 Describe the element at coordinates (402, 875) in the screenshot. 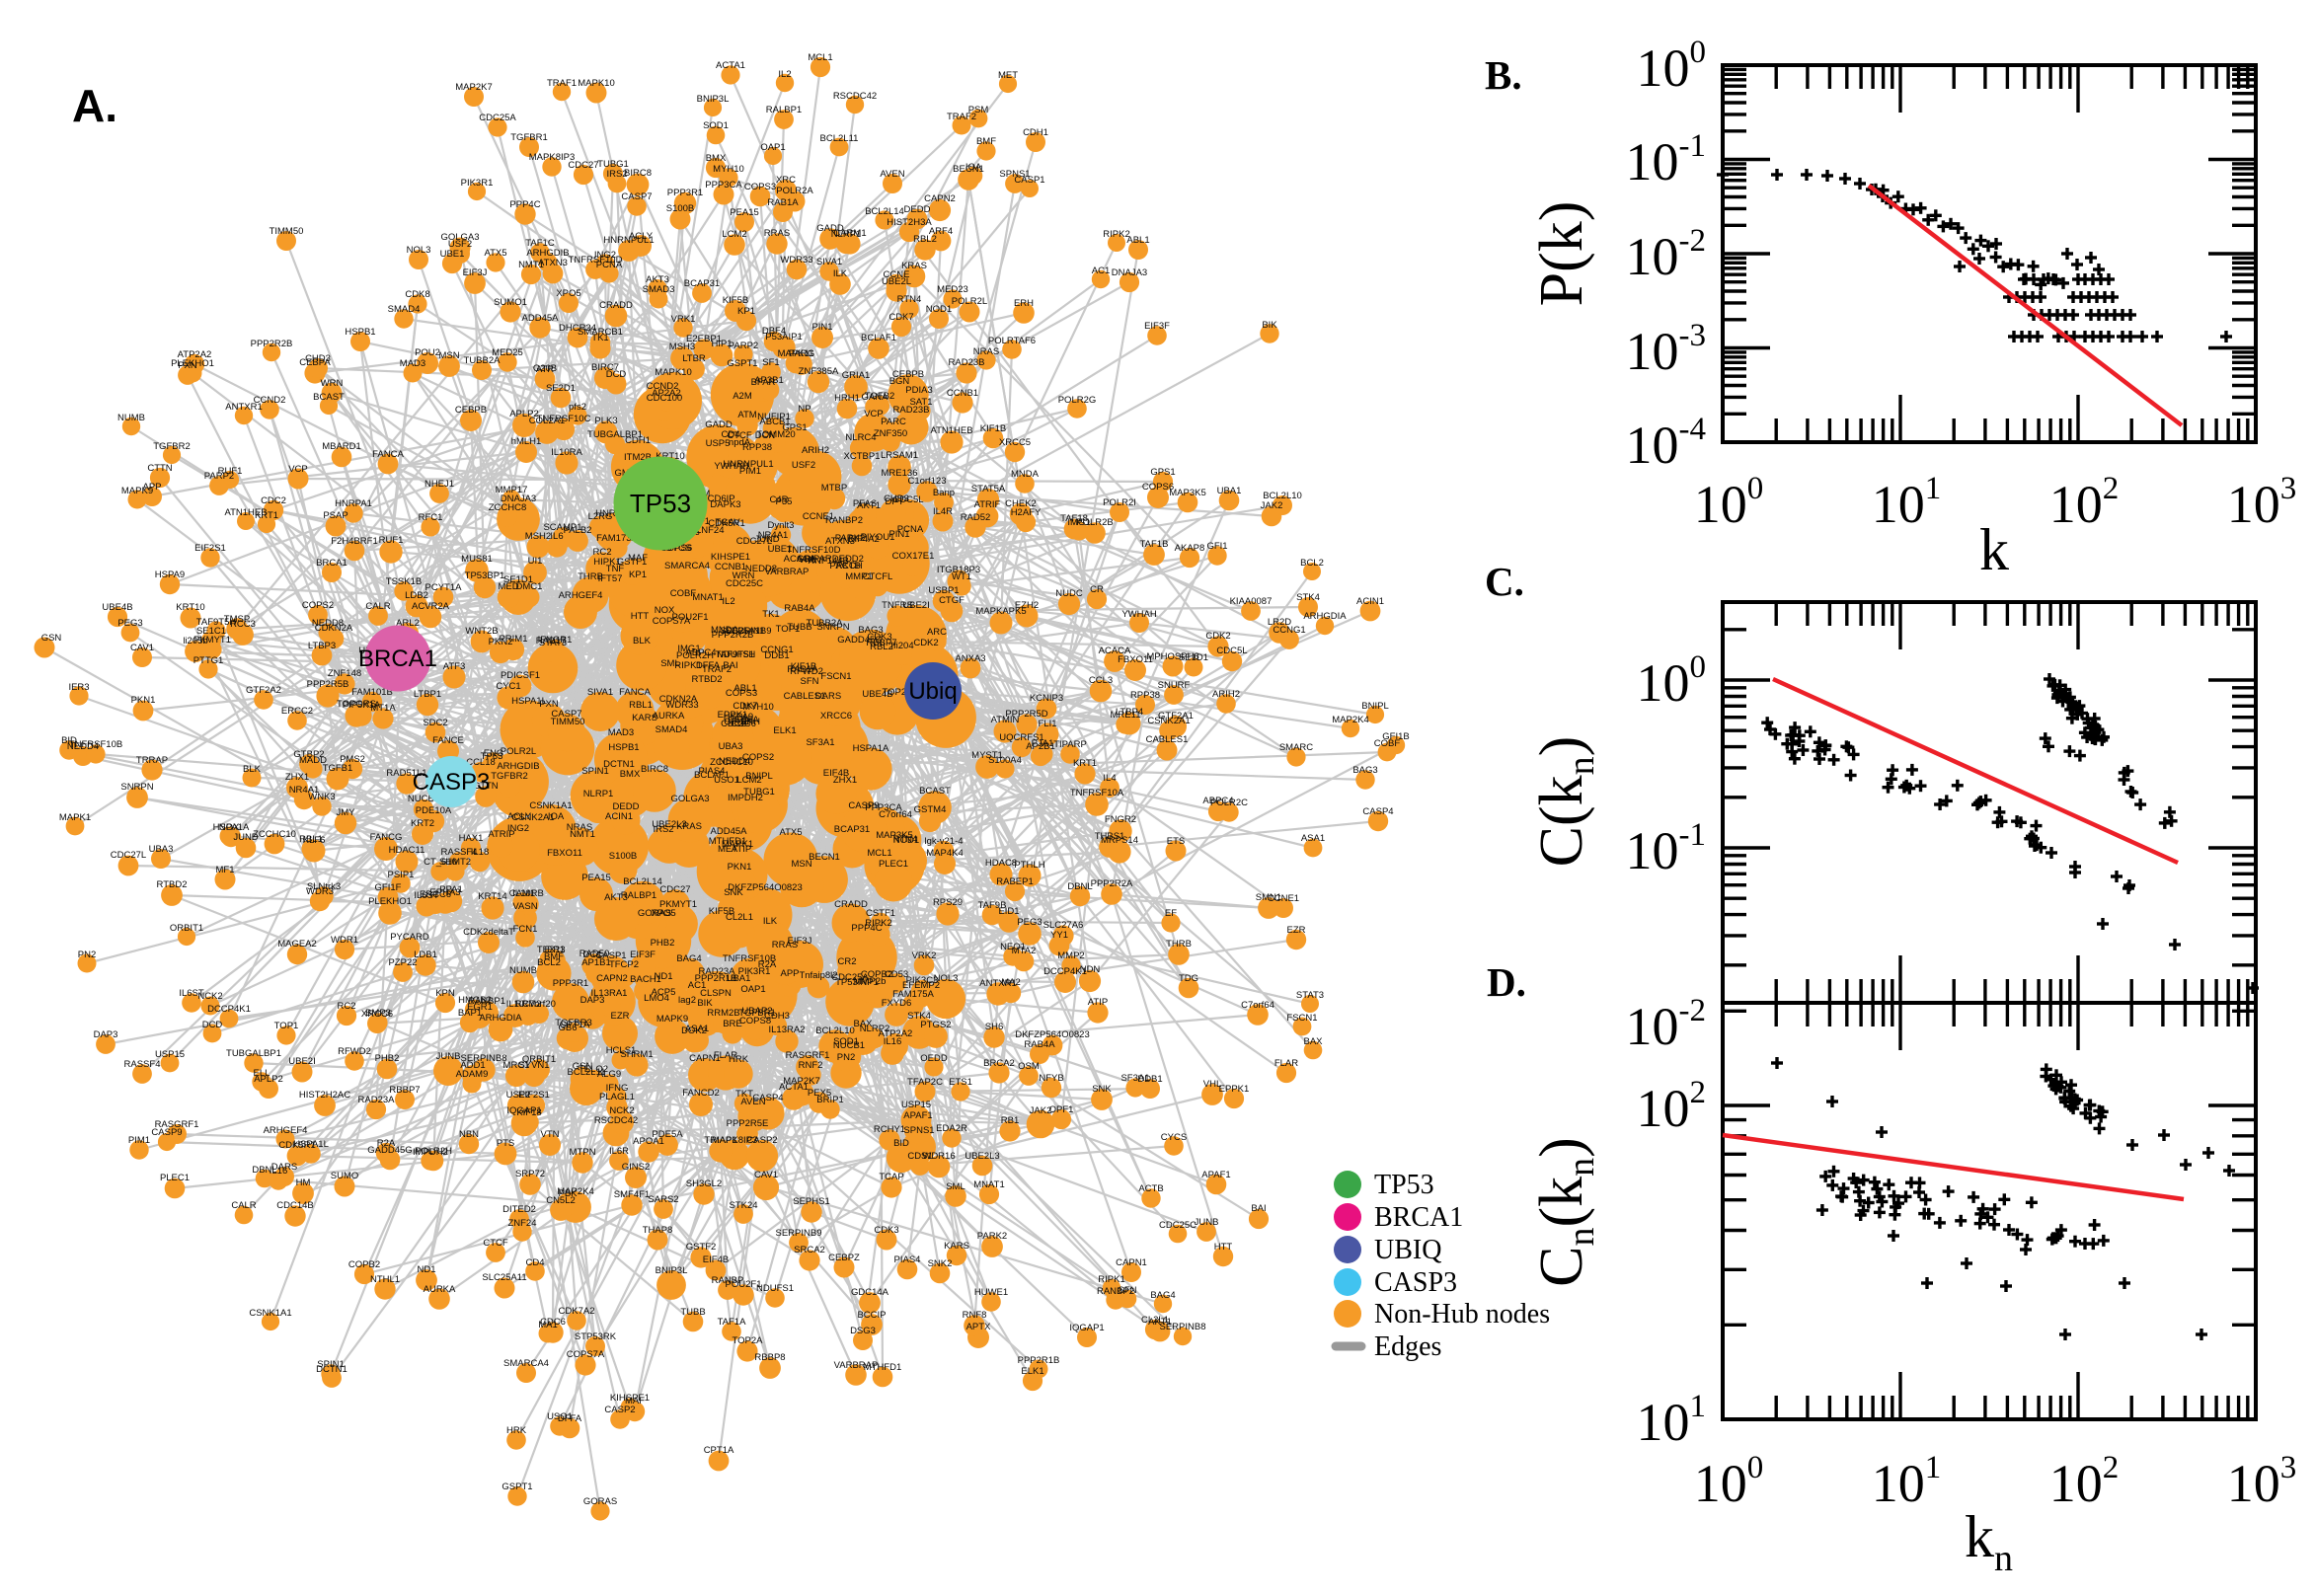

I see `svg-text: PSIP1` at that location.